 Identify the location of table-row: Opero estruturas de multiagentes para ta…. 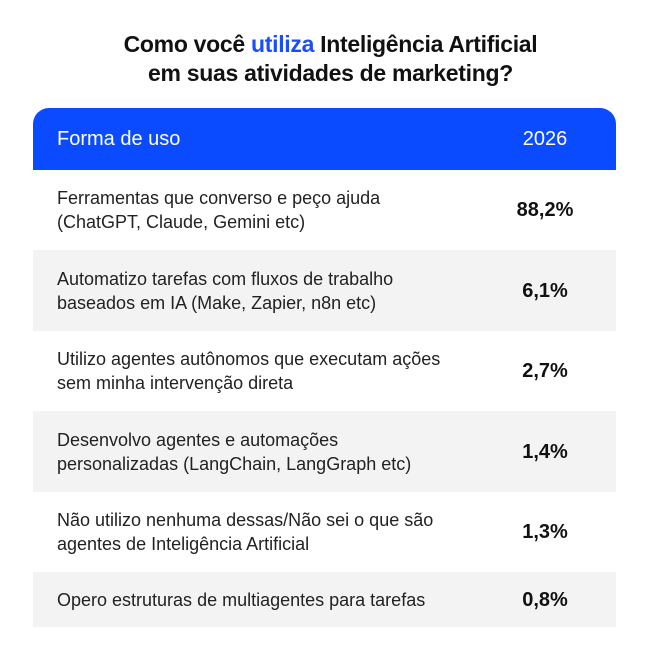
(324, 599).